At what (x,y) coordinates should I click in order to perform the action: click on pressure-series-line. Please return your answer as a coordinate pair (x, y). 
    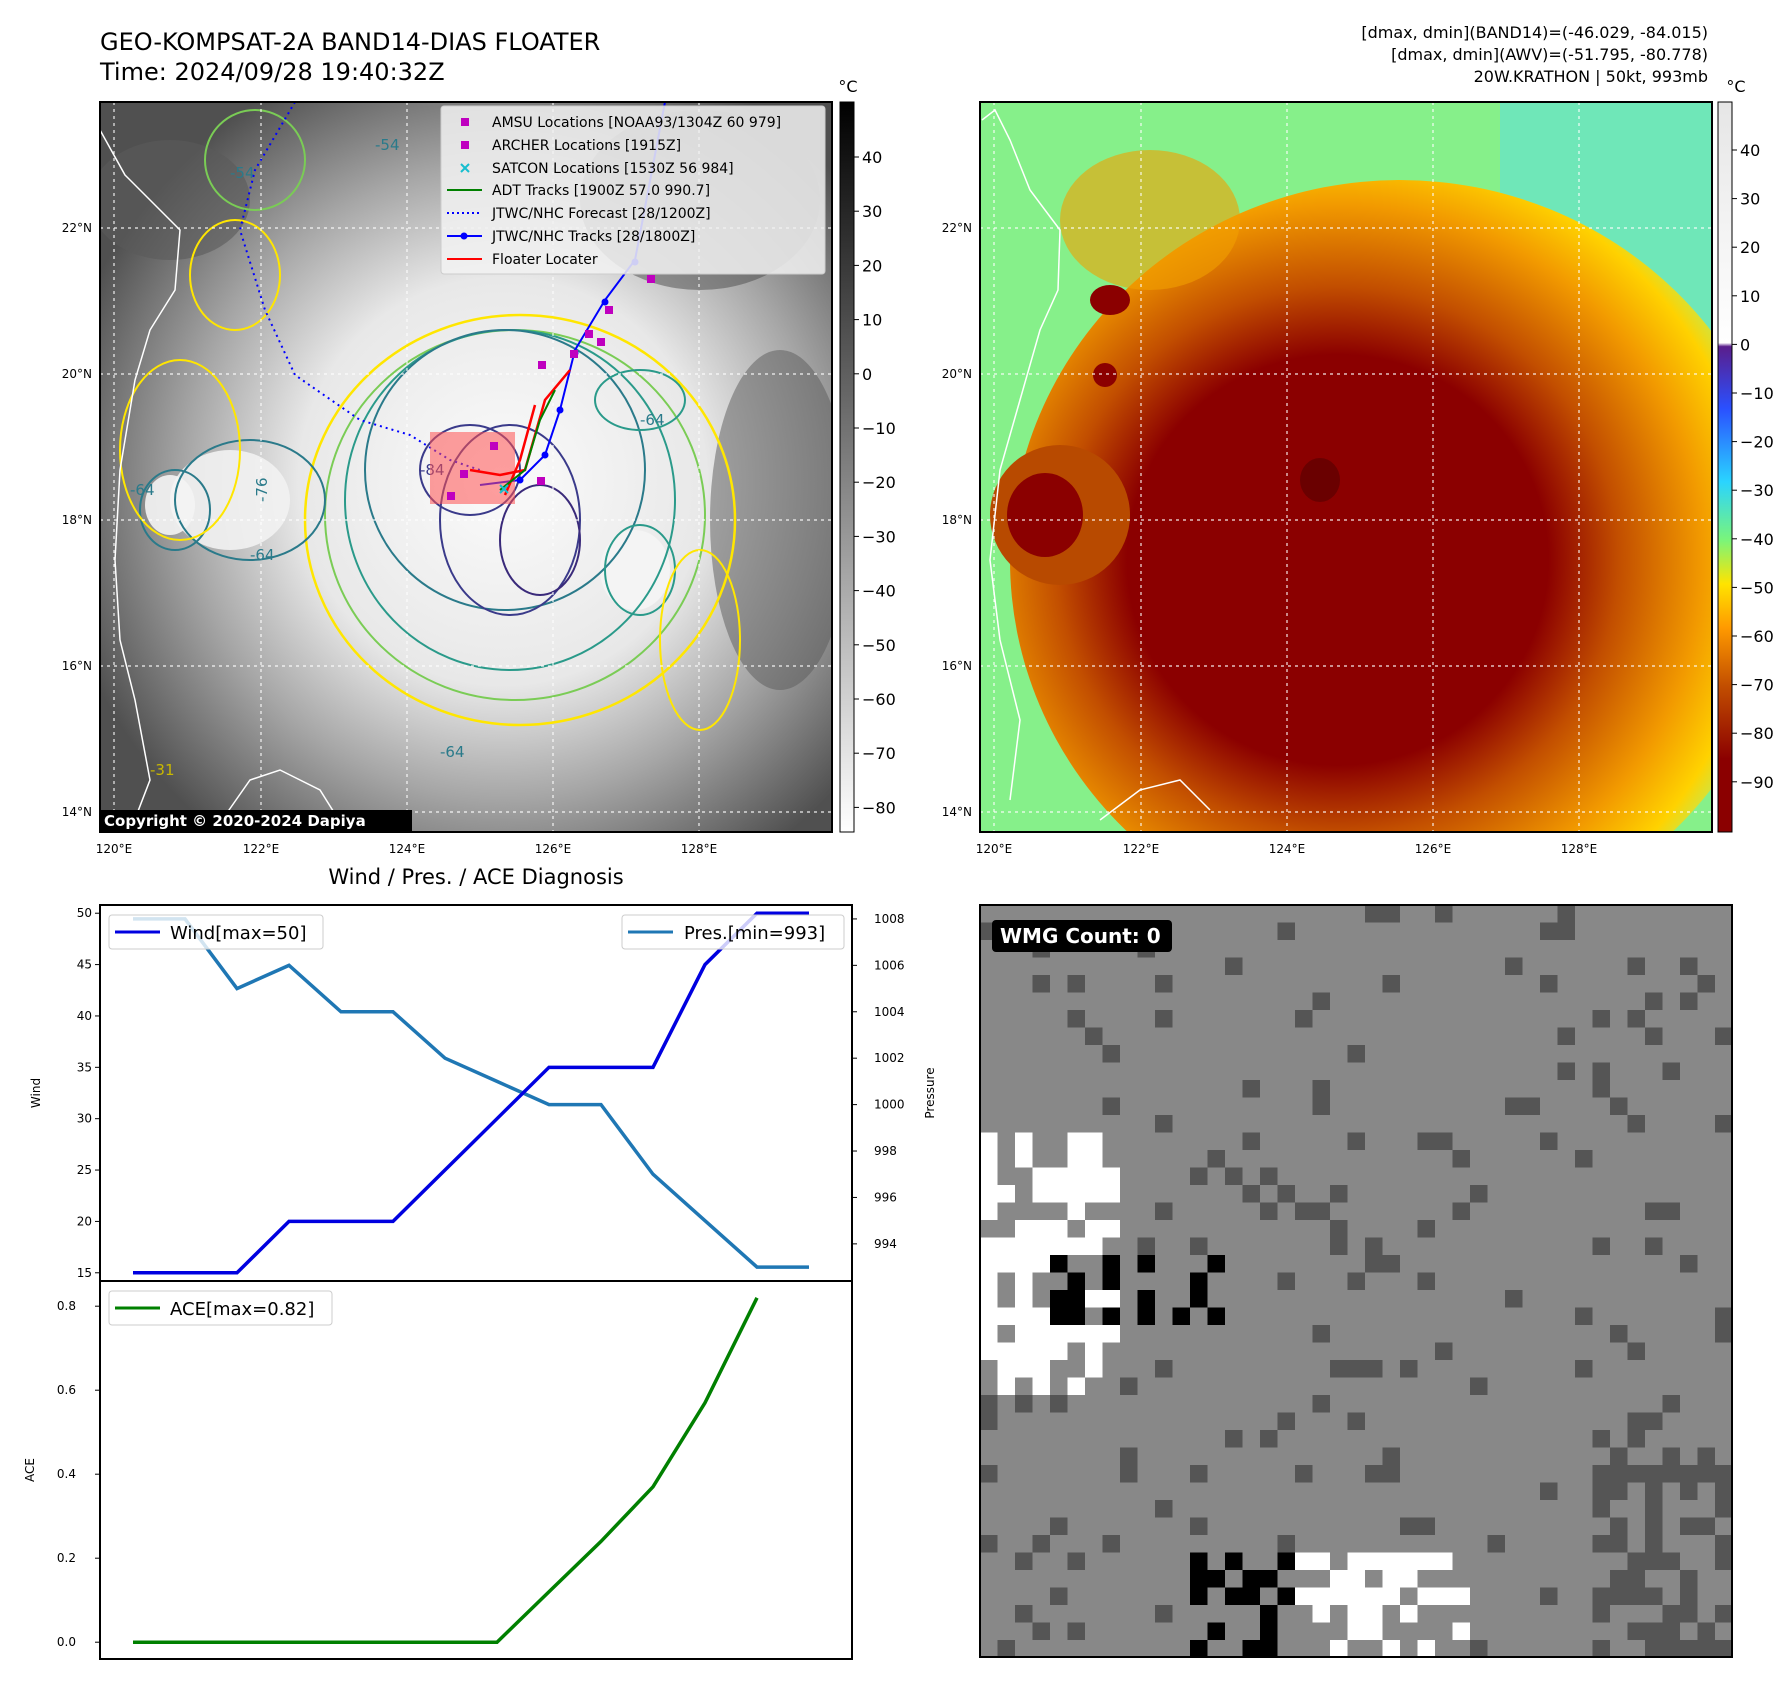
    Looking at the image, I should click on (471, 1093).